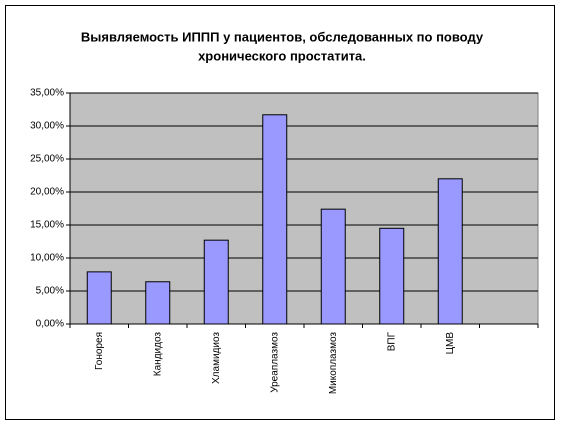 Image resolution: width=564 pixels, height=430 pixels. What do you see at coordinates (282, 55) in the screenshot?
I see `chart-title: хронического простатита.` at bounding box center [282, 55].